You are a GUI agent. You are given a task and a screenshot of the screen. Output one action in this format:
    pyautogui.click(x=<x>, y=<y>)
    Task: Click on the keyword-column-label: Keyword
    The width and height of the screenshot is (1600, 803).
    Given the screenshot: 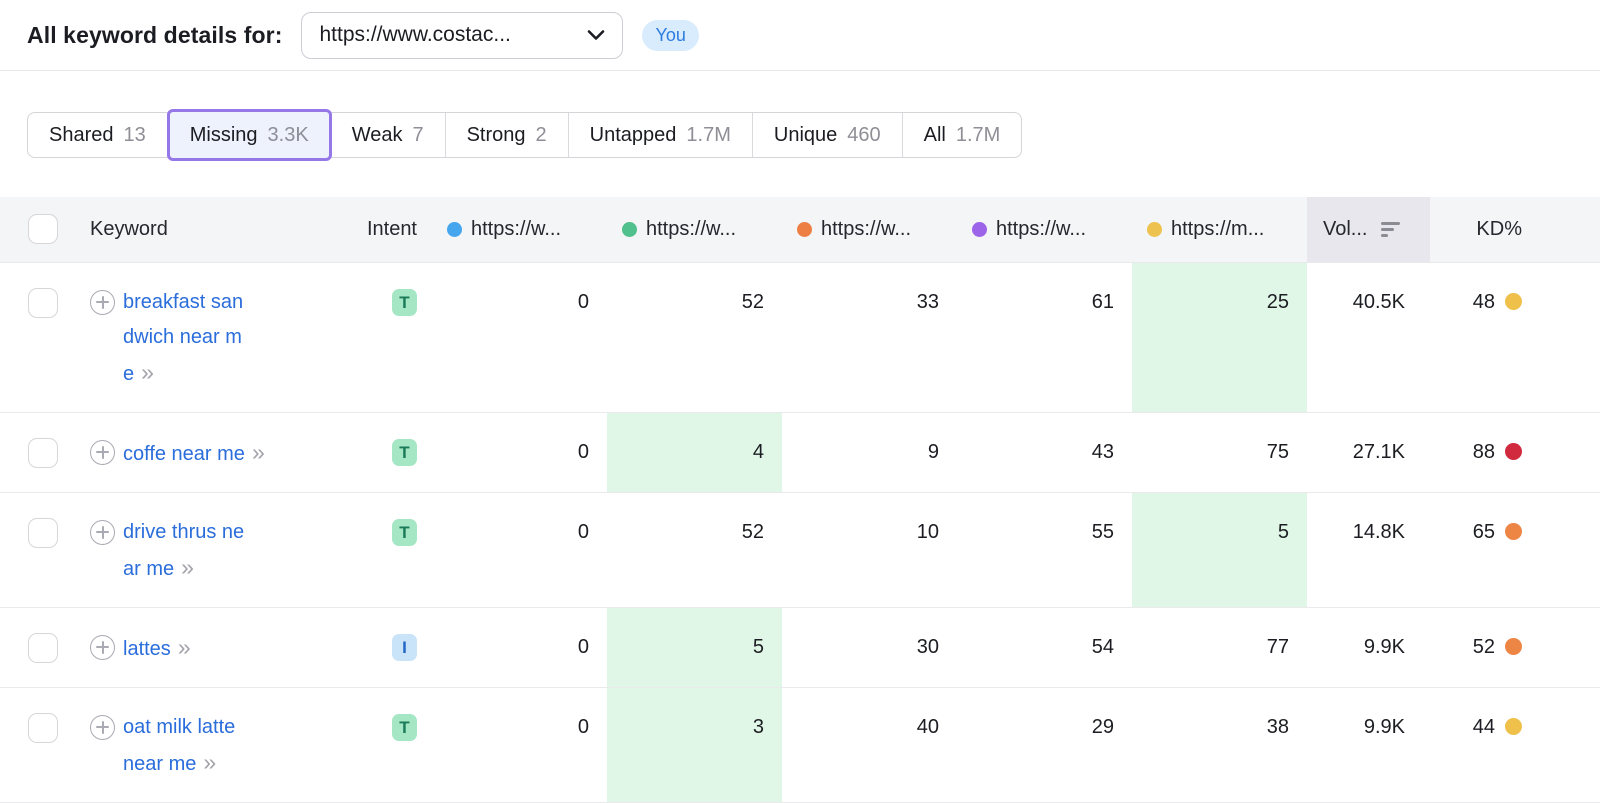 What is the action you would take?
    pyautogui.click(x=129, y=228)
    